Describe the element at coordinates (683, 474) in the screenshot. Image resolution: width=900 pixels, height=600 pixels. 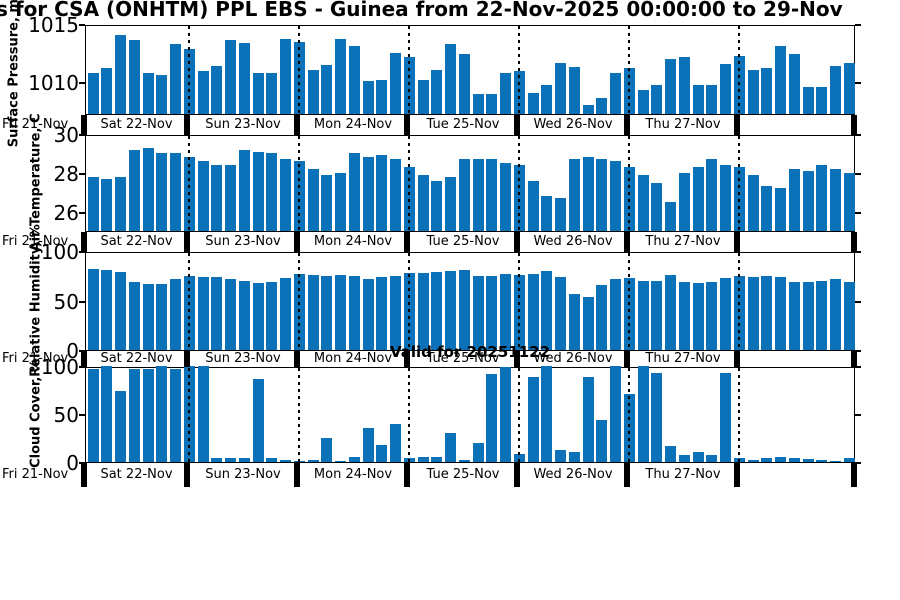
I see `x-day-label: Thu 27-Nov` at that location.